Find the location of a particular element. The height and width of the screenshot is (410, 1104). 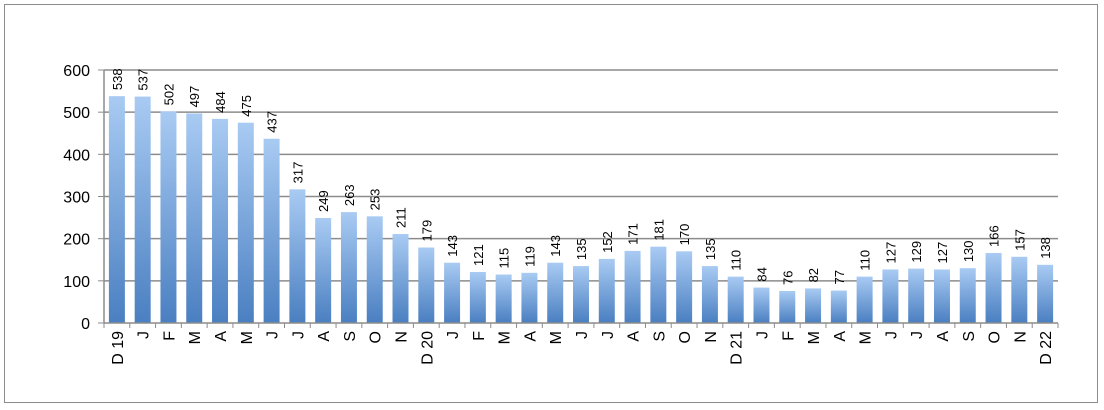

y-tick-label: 500 is located at coordinates (76, 113).